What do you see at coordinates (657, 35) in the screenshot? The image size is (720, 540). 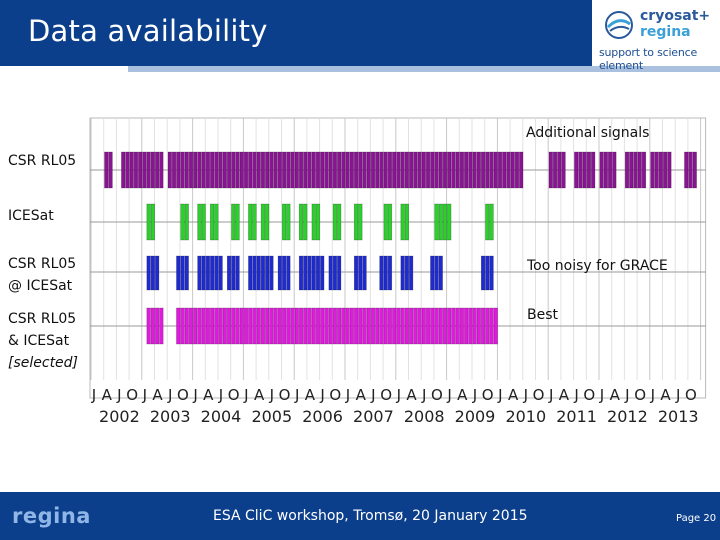 I see `logo-box` at bounding box center [657, 35].